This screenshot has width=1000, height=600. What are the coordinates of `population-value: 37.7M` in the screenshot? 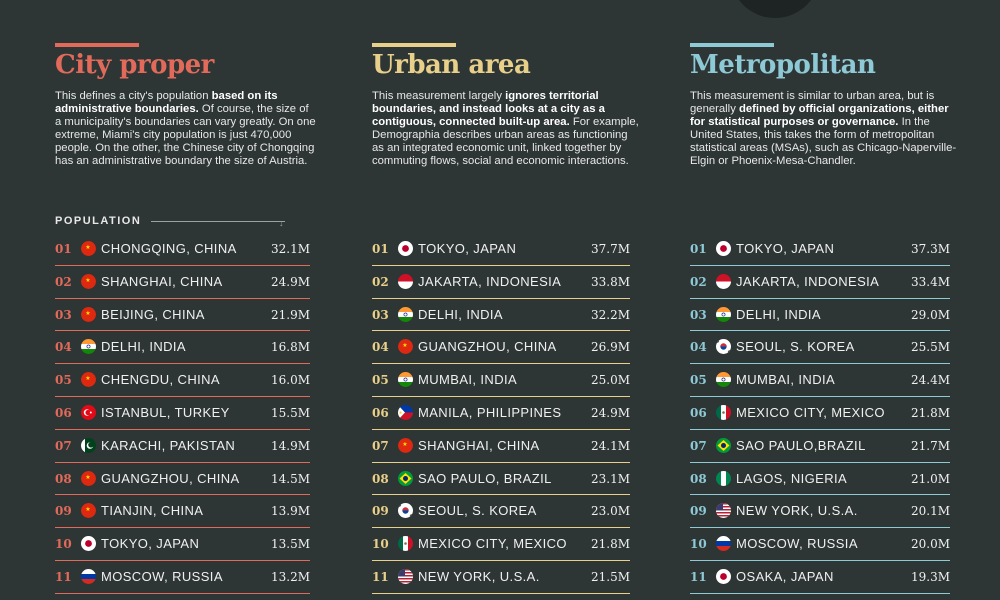 It's located at (610, 249).